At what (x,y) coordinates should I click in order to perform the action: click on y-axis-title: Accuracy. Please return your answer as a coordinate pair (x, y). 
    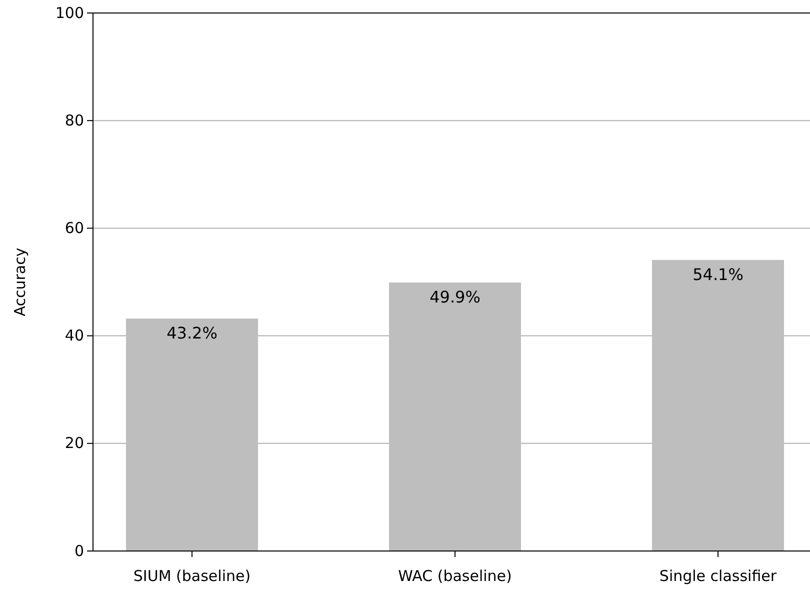
    Looking at the image, I should click on (20, 282).